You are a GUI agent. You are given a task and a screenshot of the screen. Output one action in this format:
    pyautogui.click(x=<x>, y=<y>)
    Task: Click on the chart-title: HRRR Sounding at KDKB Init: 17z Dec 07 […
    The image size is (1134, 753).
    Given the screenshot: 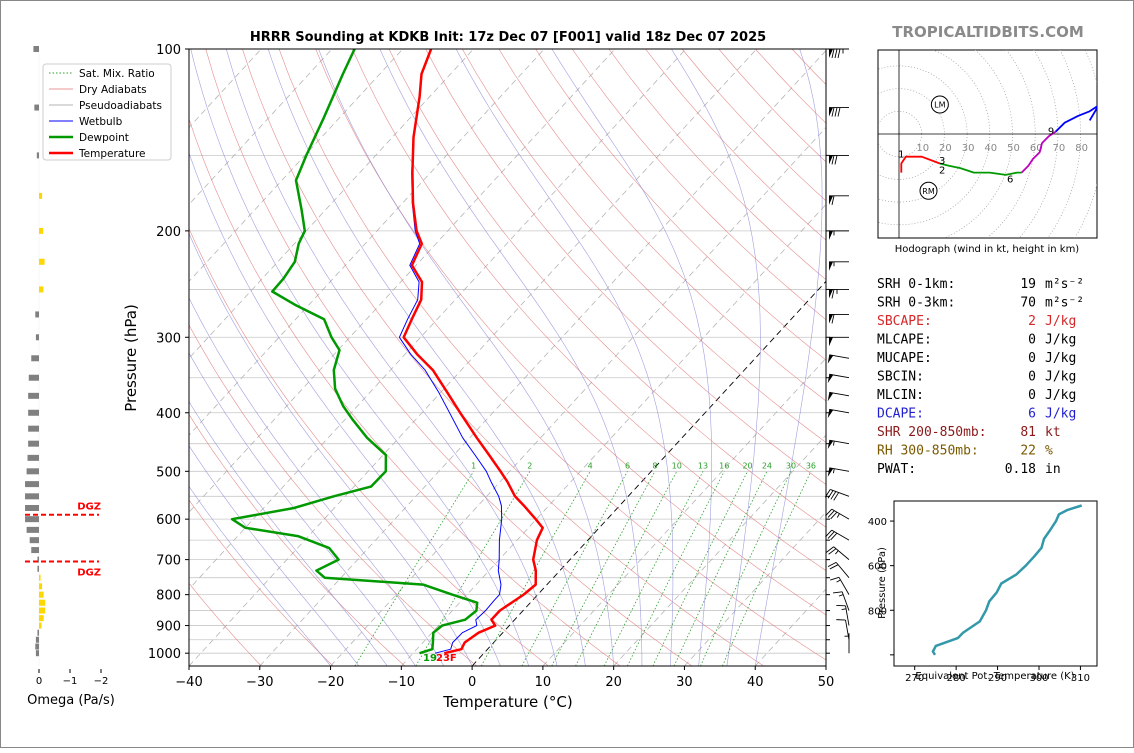 What is the action you would take?
    pyautogui.click(x=508, y=37)
    